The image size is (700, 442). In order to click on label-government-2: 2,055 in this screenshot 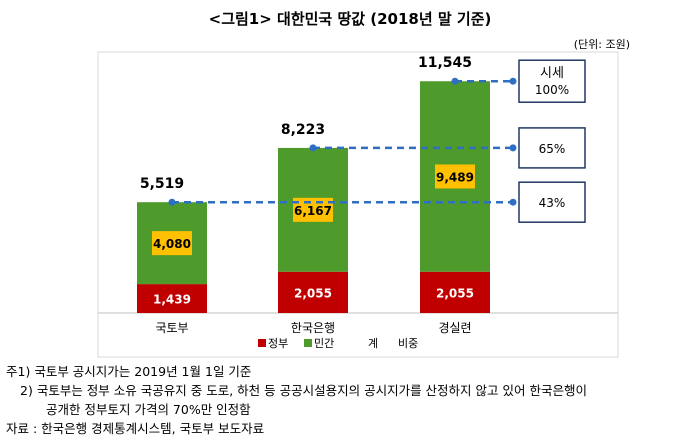, I will do `click(455, 293)`.